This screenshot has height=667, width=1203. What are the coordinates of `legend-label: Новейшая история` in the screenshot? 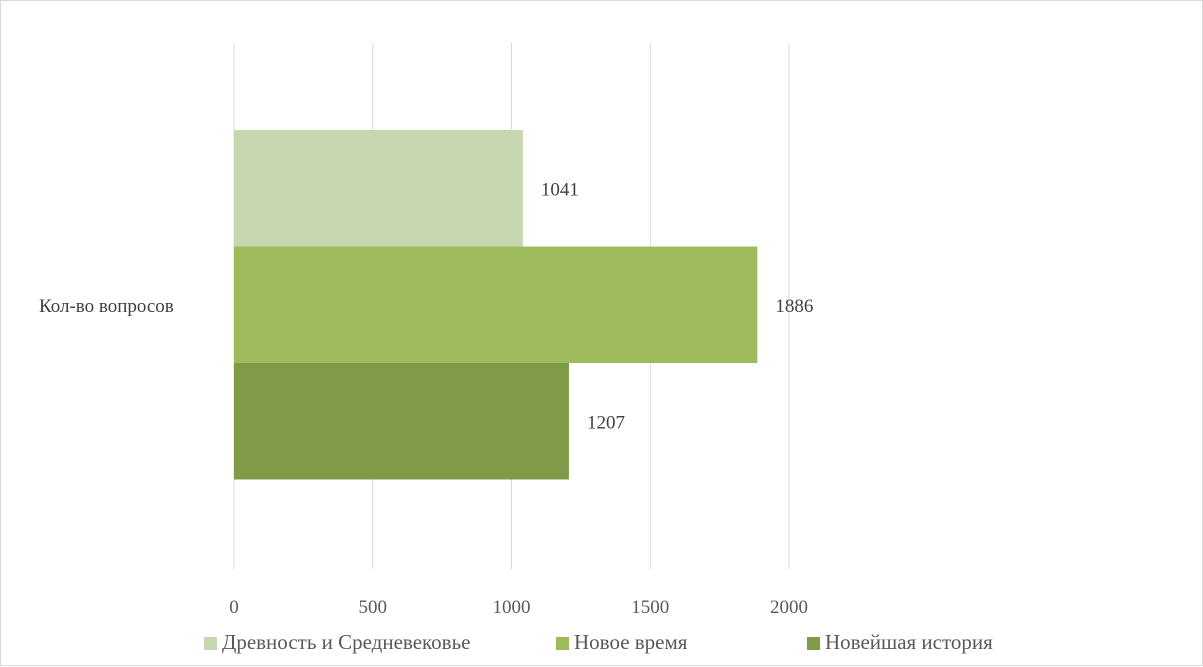 It's located at (909, 642).